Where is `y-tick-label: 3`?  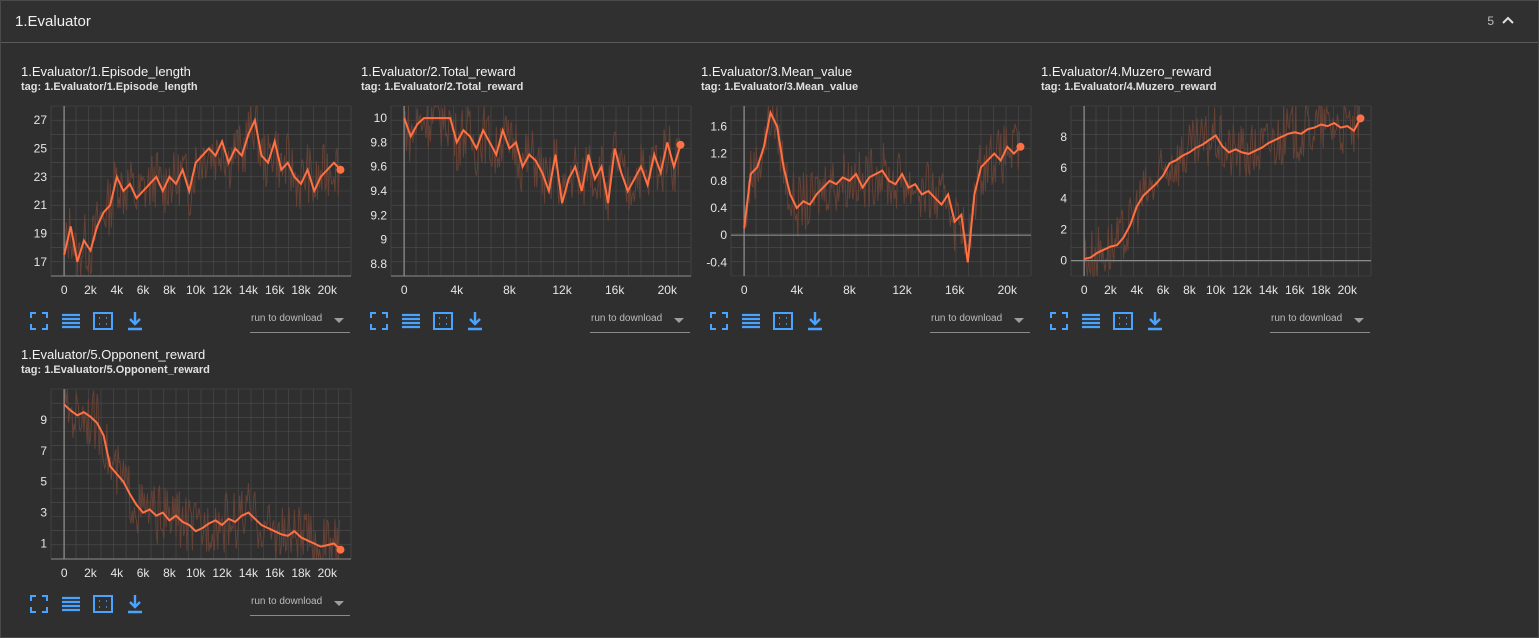 y-tick-label: 3 is located at coordinates (43, 513).